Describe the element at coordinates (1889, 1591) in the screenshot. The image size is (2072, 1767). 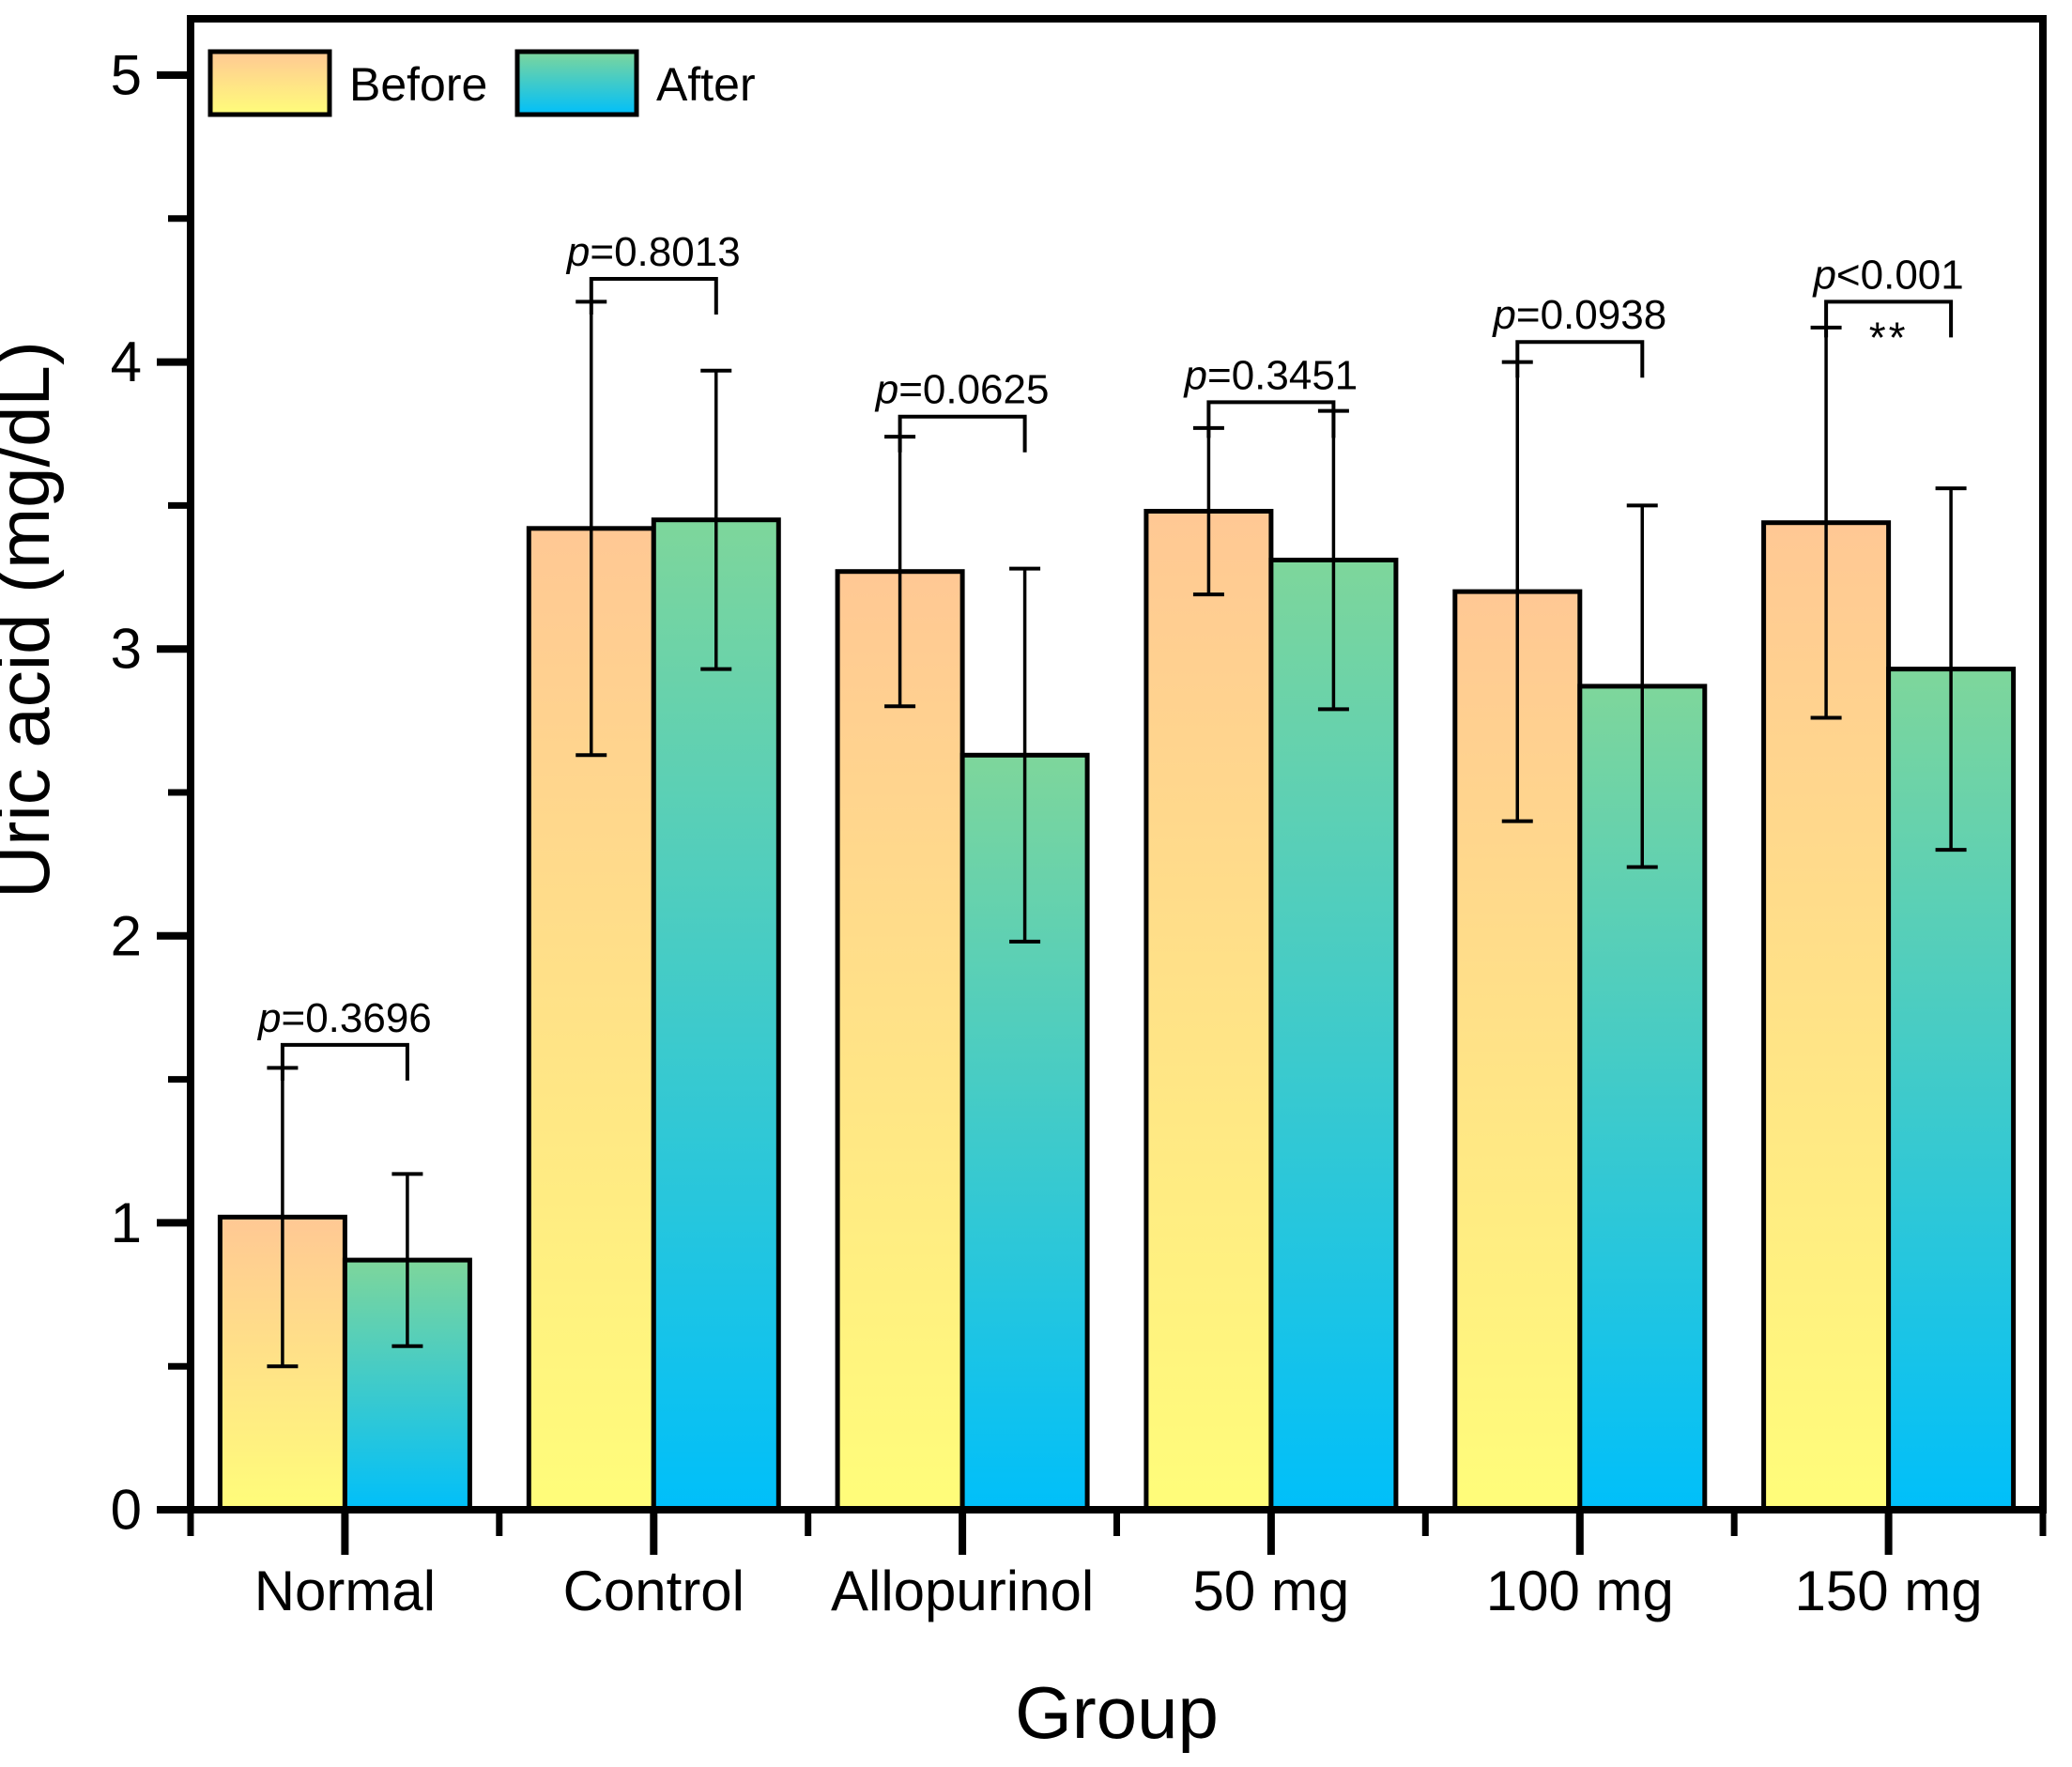
I see `x-tick-label-150-mg: 150 mg` at that location.